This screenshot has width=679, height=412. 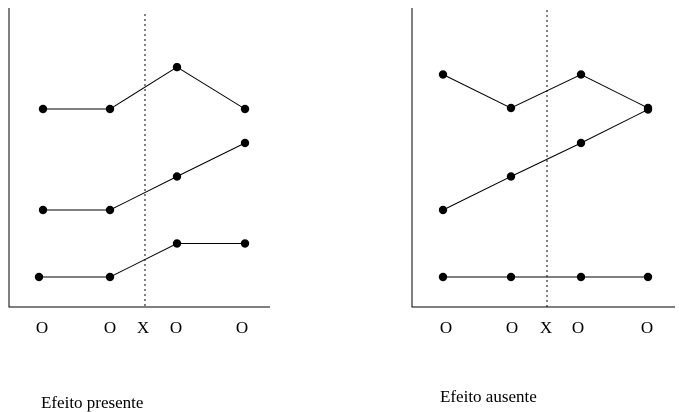 I want to click on panel-caption: Efeito presente, so click(x=92, y=402).